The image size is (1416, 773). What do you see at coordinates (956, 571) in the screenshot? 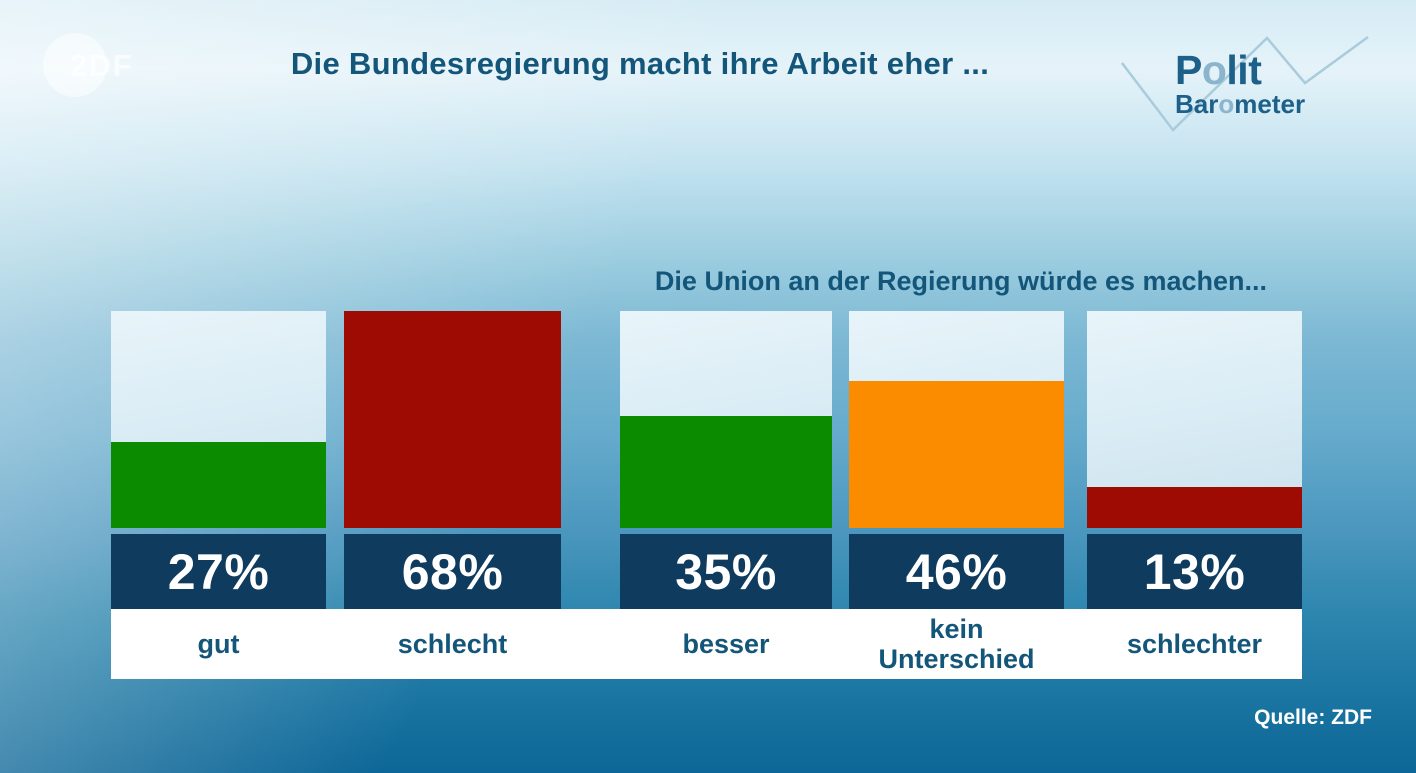
I see `bar-value-badge: 46%` at bounding box center [956, 571].